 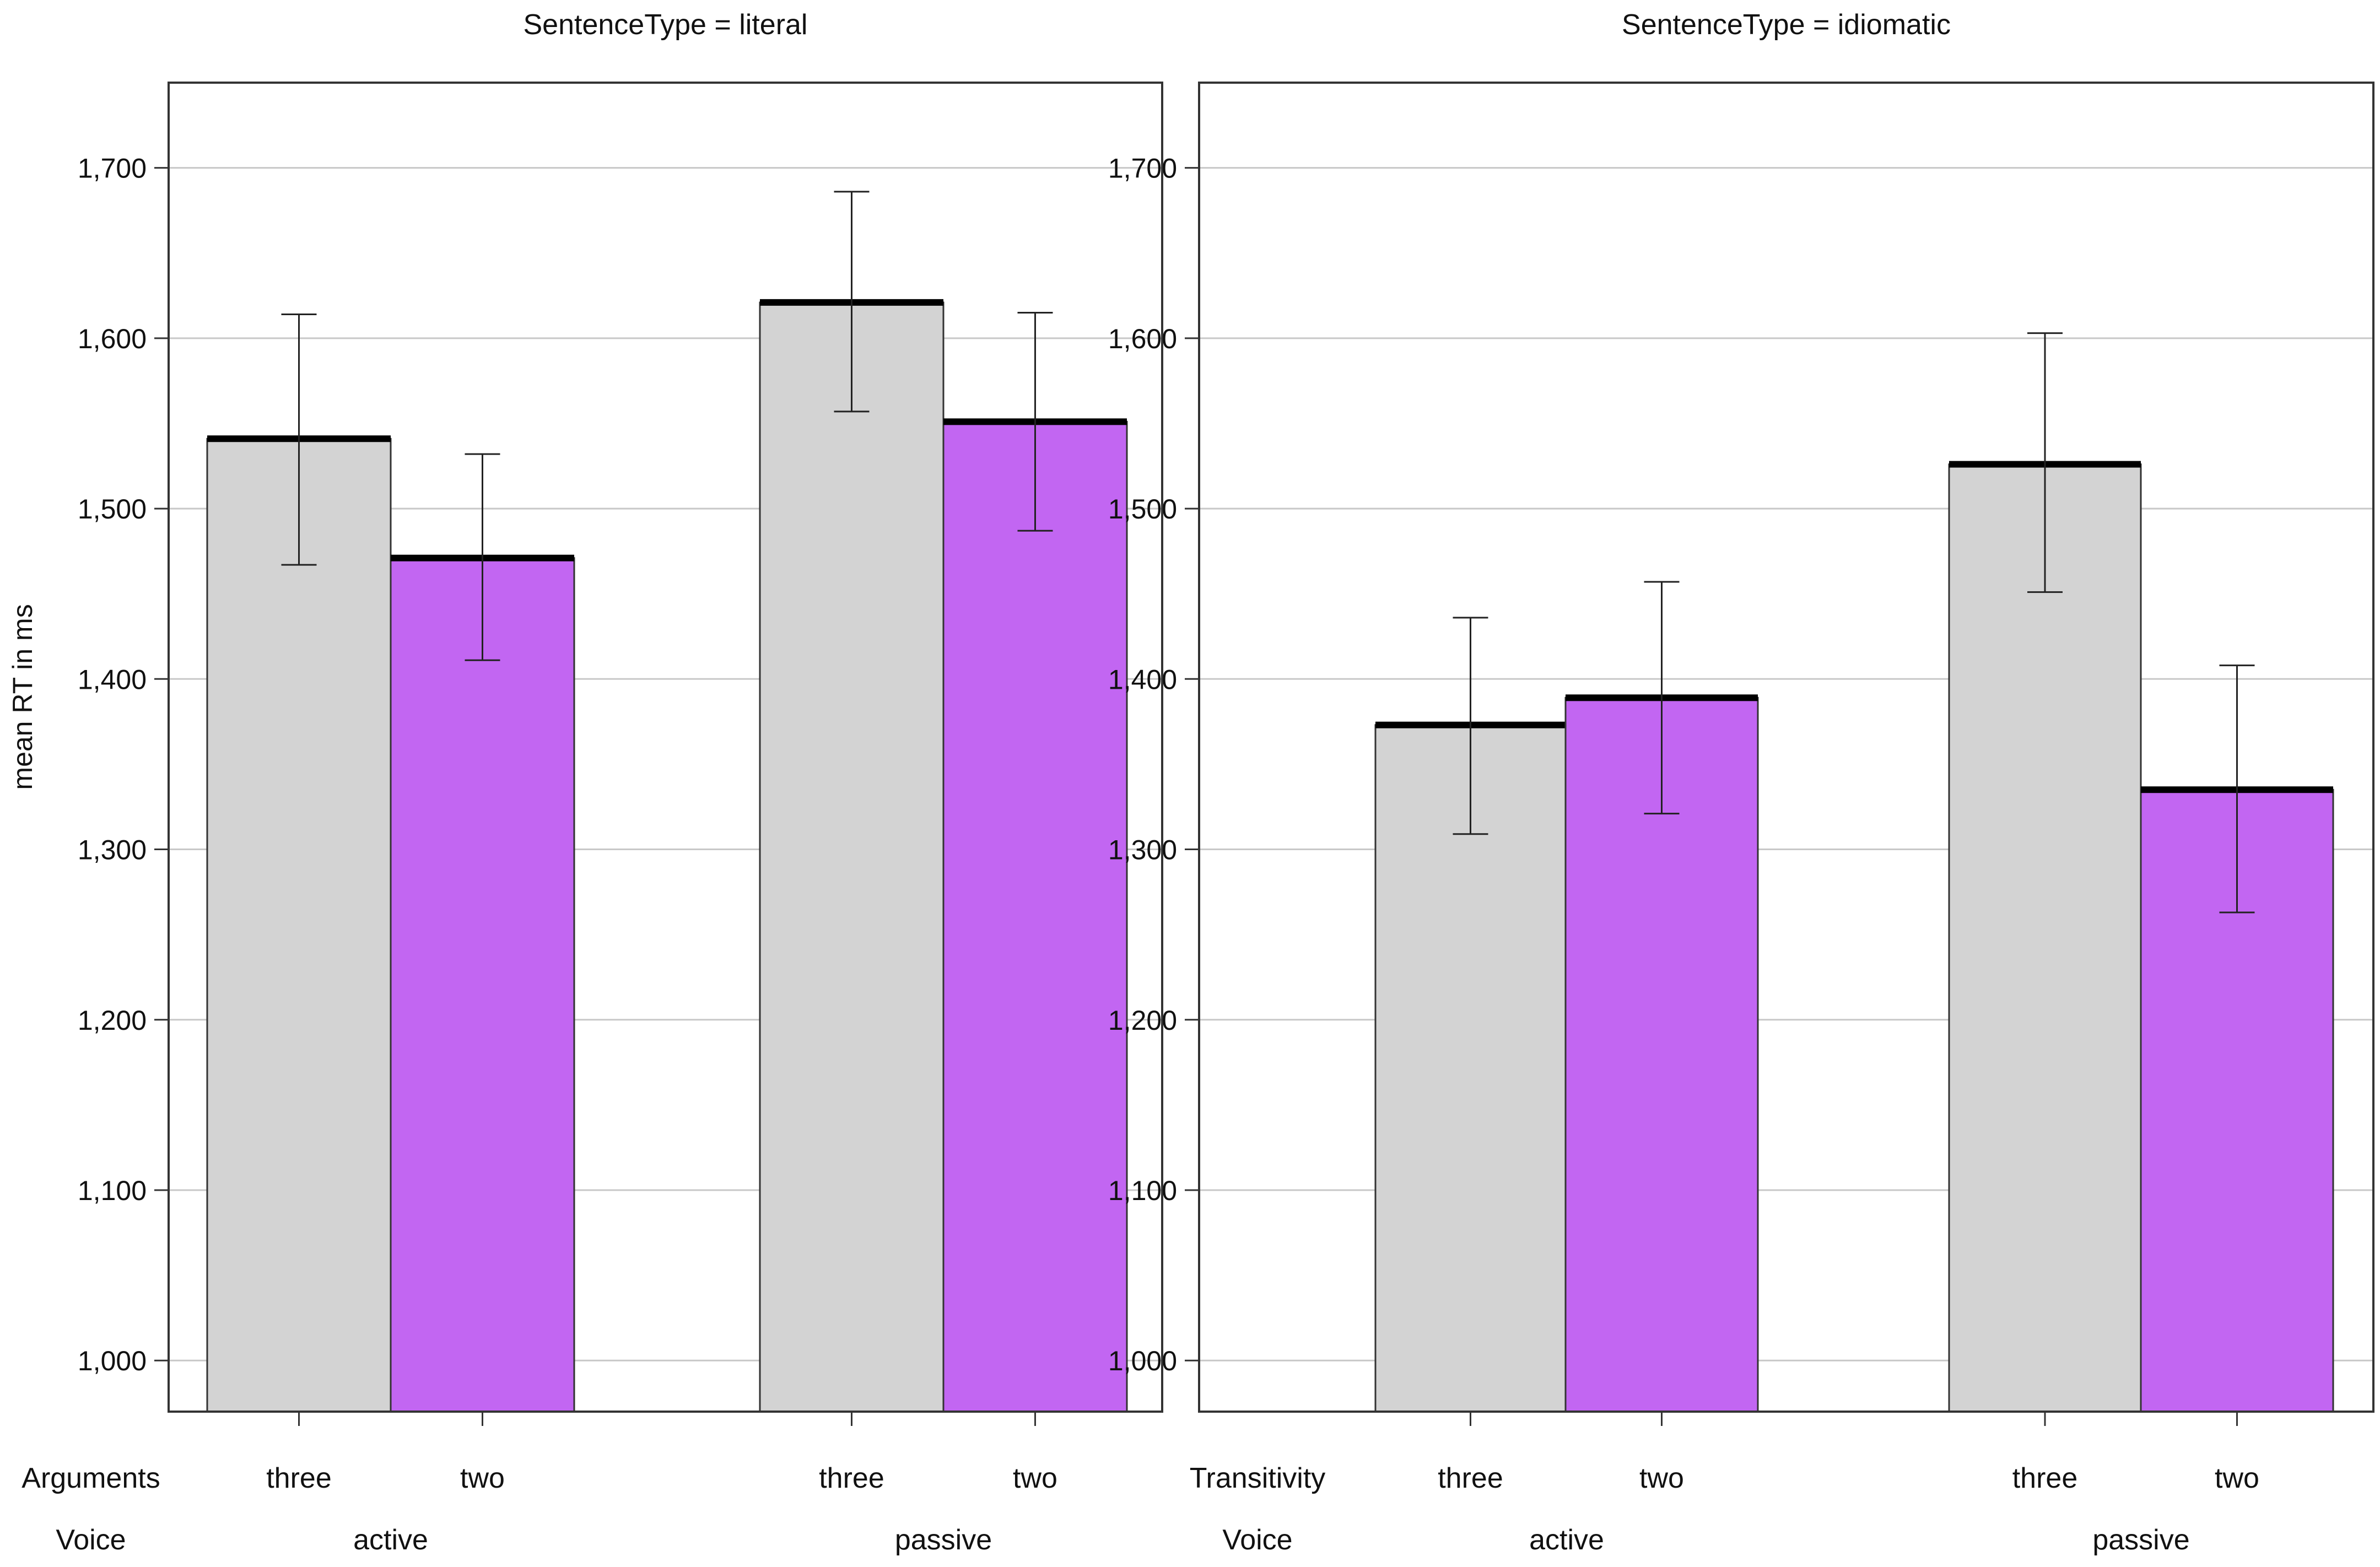 I want to click on panel-title: SentenceType = literal, so click(x=666, y=25).